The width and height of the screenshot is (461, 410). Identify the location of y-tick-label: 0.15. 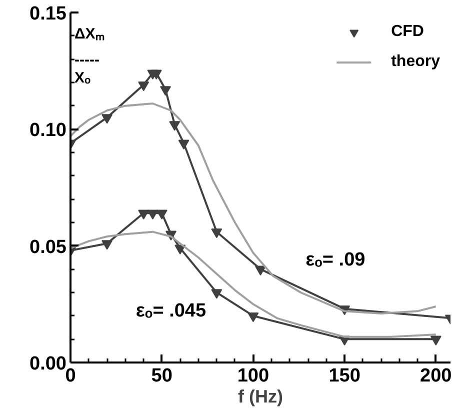
(48, 14).